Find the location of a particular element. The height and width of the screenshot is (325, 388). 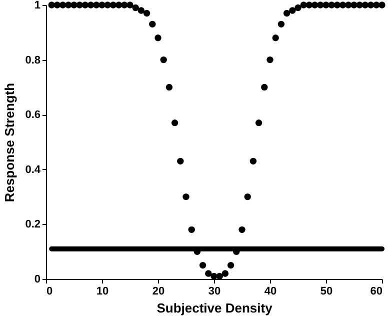

x-tick-label: 60 is located at coordinates (376, 292).